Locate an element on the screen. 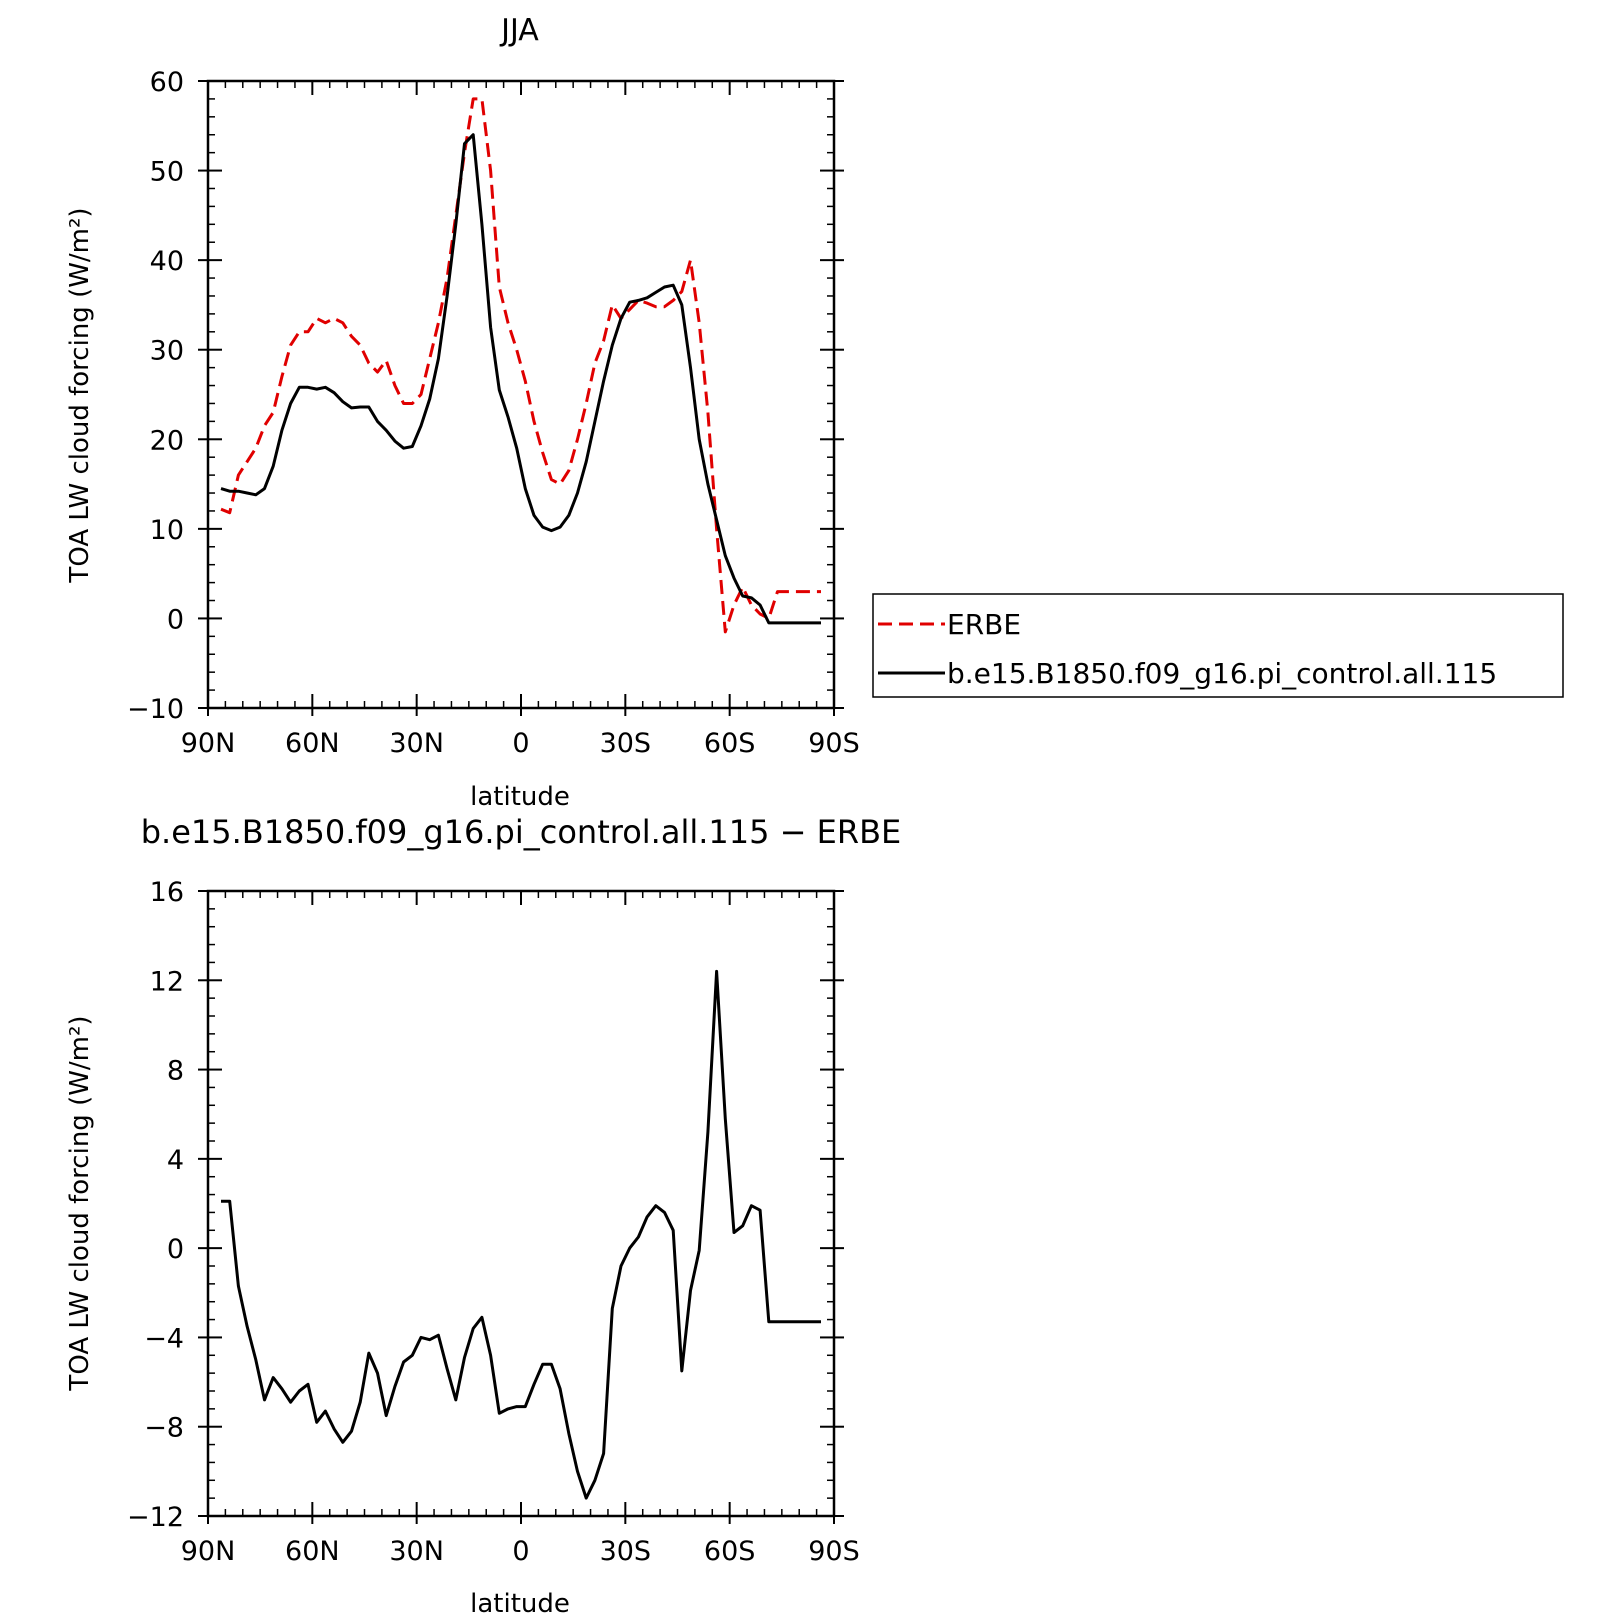 Image resolution: width=1619 pixels, height=1619 pixels. bottom-panel-x-tick-label: 30S is located at coordinates (626, 1551).